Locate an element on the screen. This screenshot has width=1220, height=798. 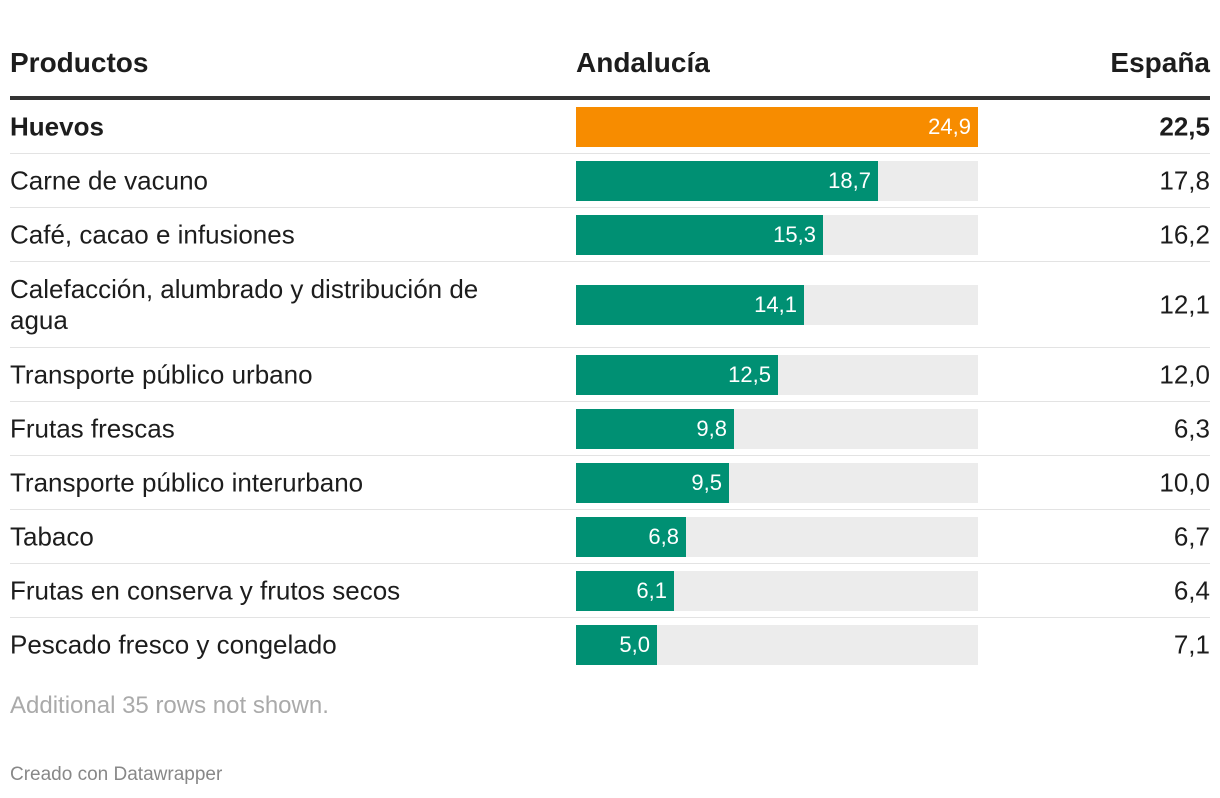
table-row: Carne de vacuno 18,7 17,8 is located at coordinates (610, 181).